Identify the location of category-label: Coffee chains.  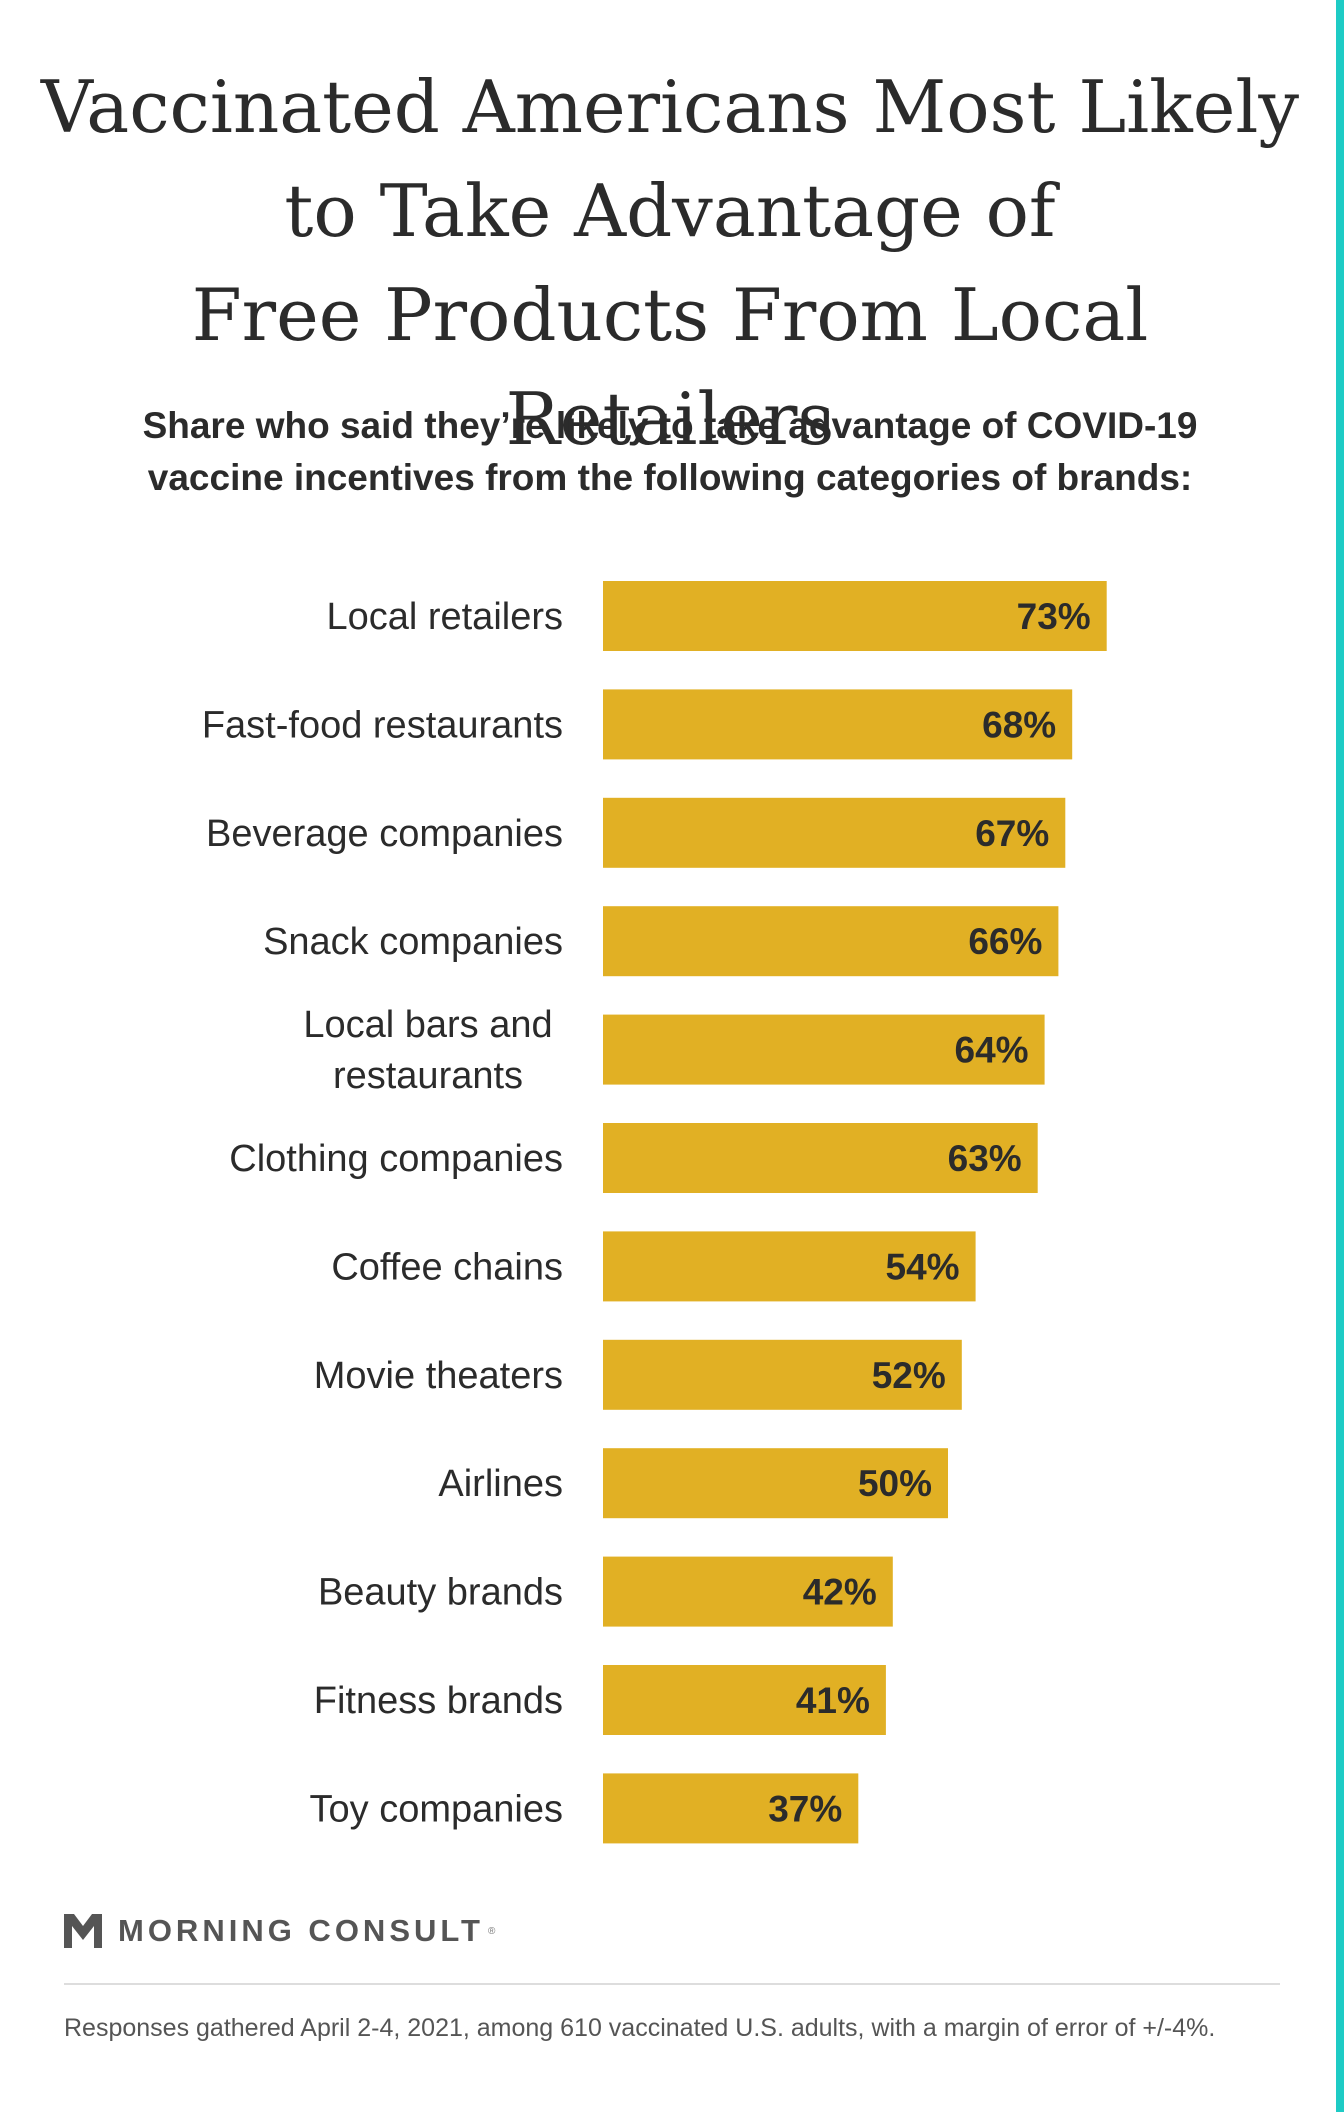
(447, 1267).